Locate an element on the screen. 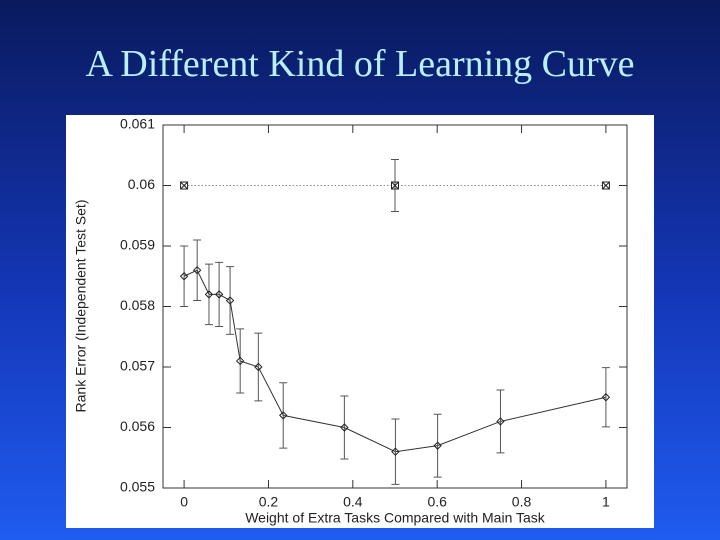 This screenshot has height=540, width=720. y-tick-label: 0.058 is located at coordinates (137, 305).